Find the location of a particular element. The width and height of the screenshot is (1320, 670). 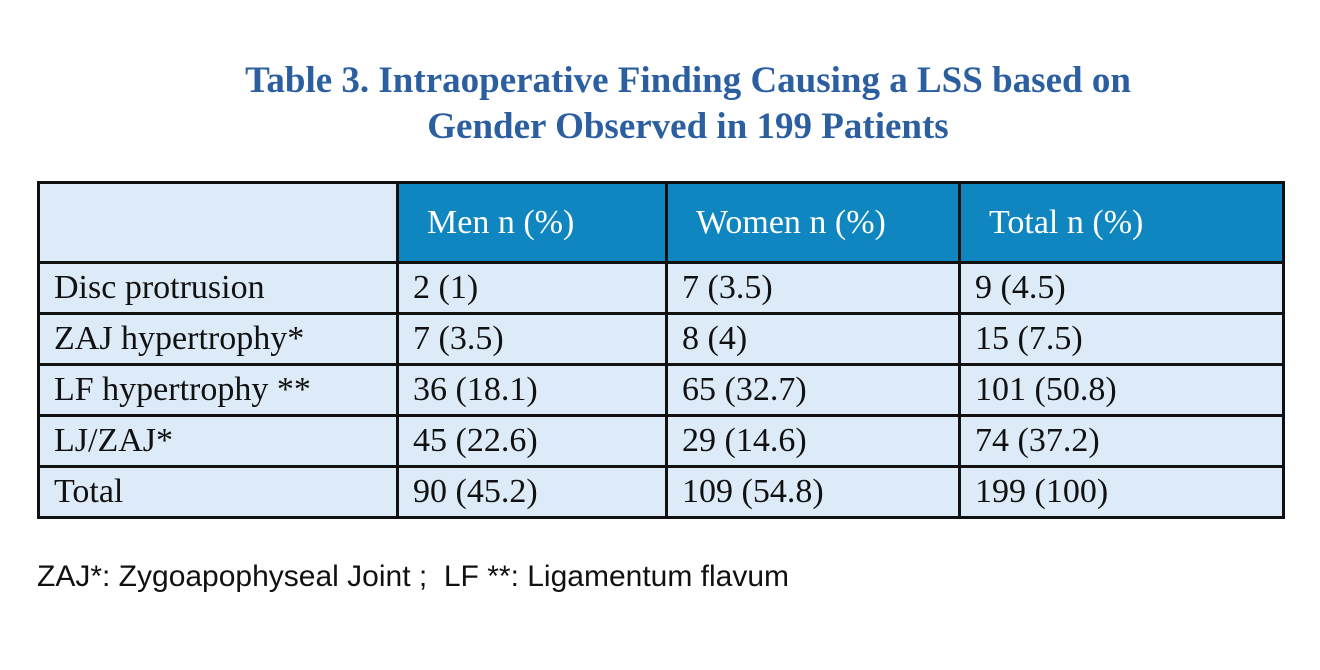

table-title-line-2: Gender Observed in 199 Patients is located at coordinates (688, 126).